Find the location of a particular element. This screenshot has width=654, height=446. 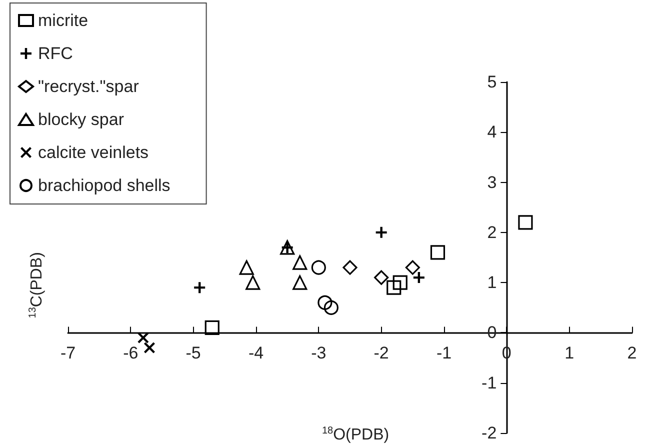

x-tick-label: -5 is located at coordinates (193, 353).